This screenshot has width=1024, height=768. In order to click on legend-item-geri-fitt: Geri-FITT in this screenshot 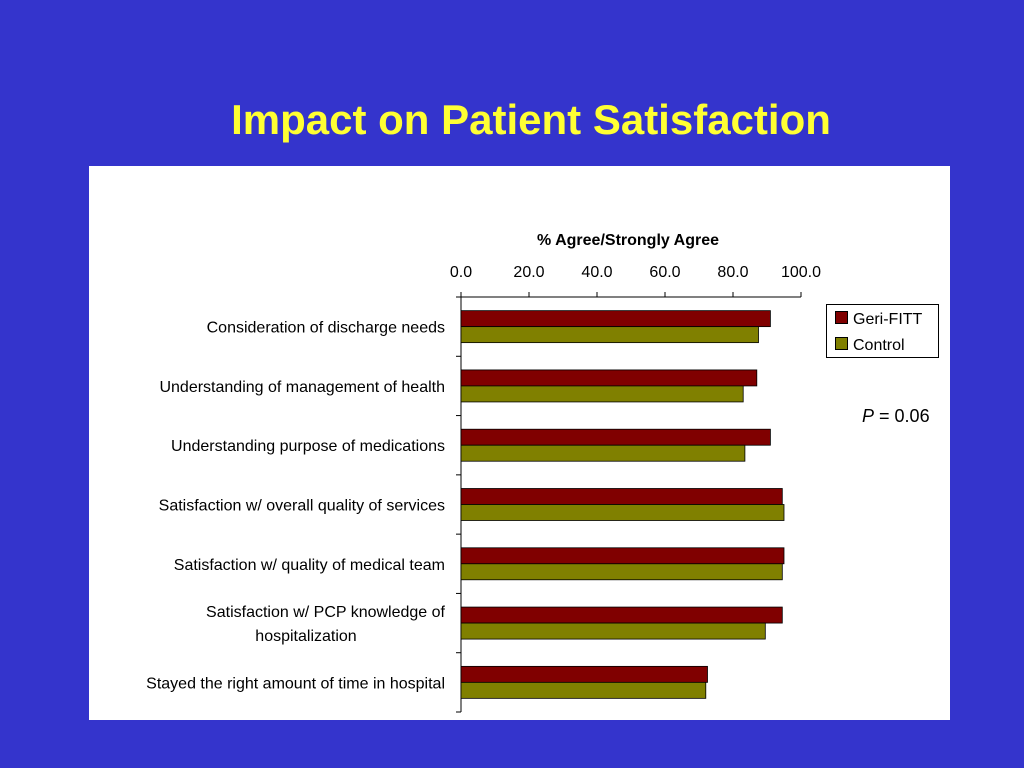, I will do `click(878, 320)`.